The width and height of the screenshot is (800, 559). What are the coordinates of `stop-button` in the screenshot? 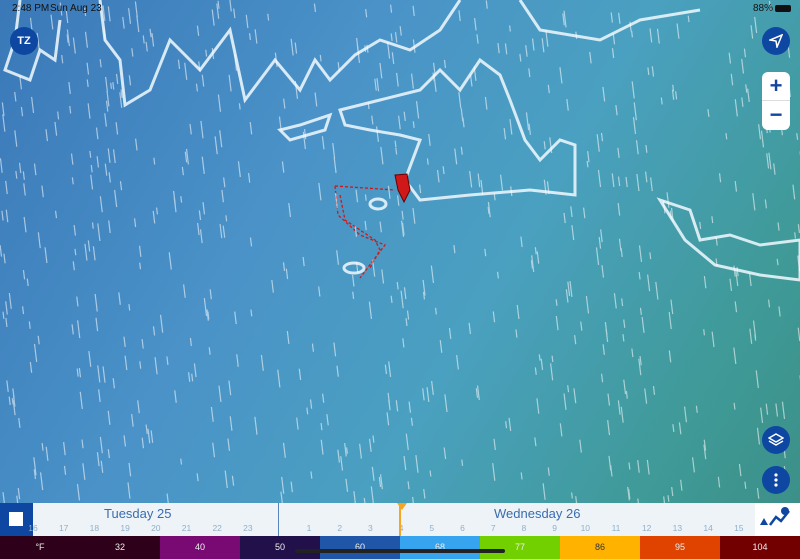 It's located at (16, 519).